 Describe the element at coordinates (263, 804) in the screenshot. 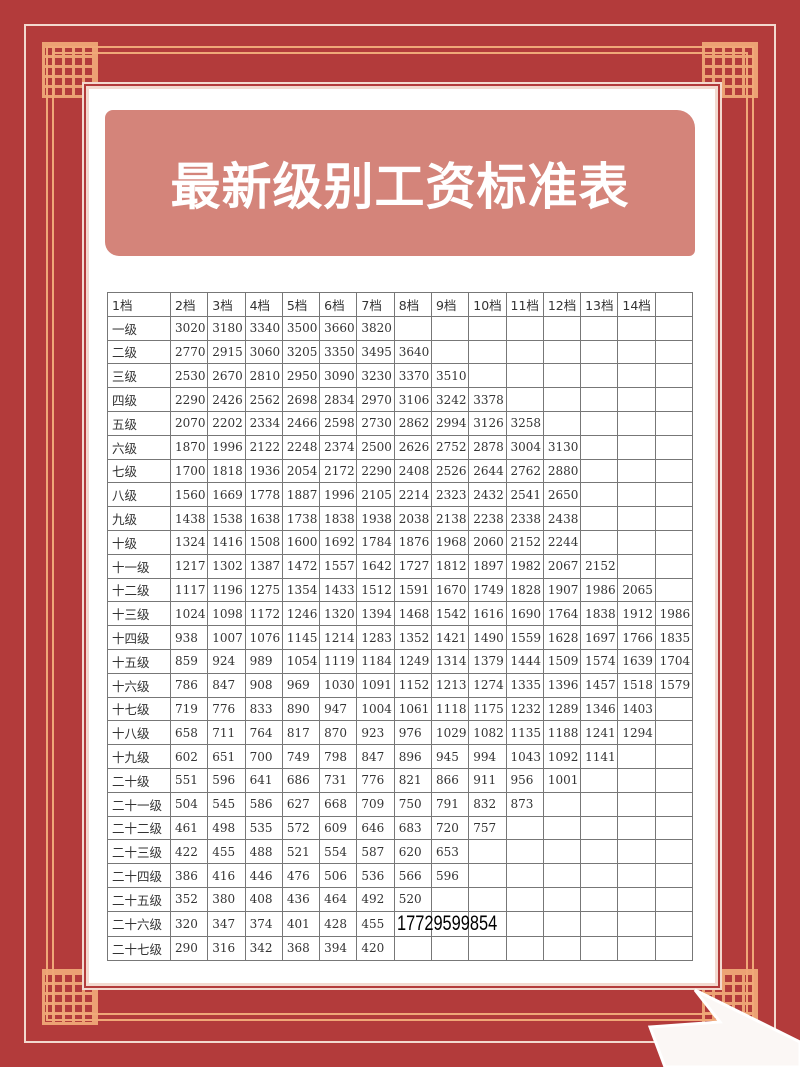

I see `salary-cell: 586` at that location.